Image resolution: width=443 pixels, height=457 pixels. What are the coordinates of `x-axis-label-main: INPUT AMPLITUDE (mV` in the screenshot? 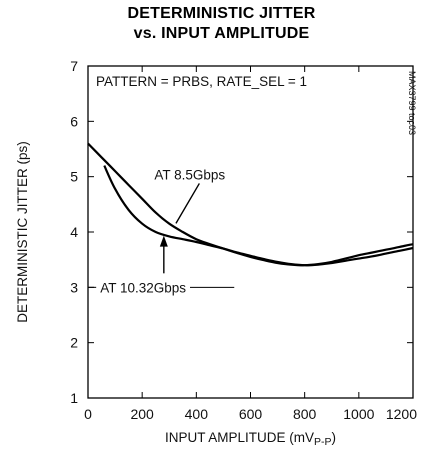 It's located at (239, 437).